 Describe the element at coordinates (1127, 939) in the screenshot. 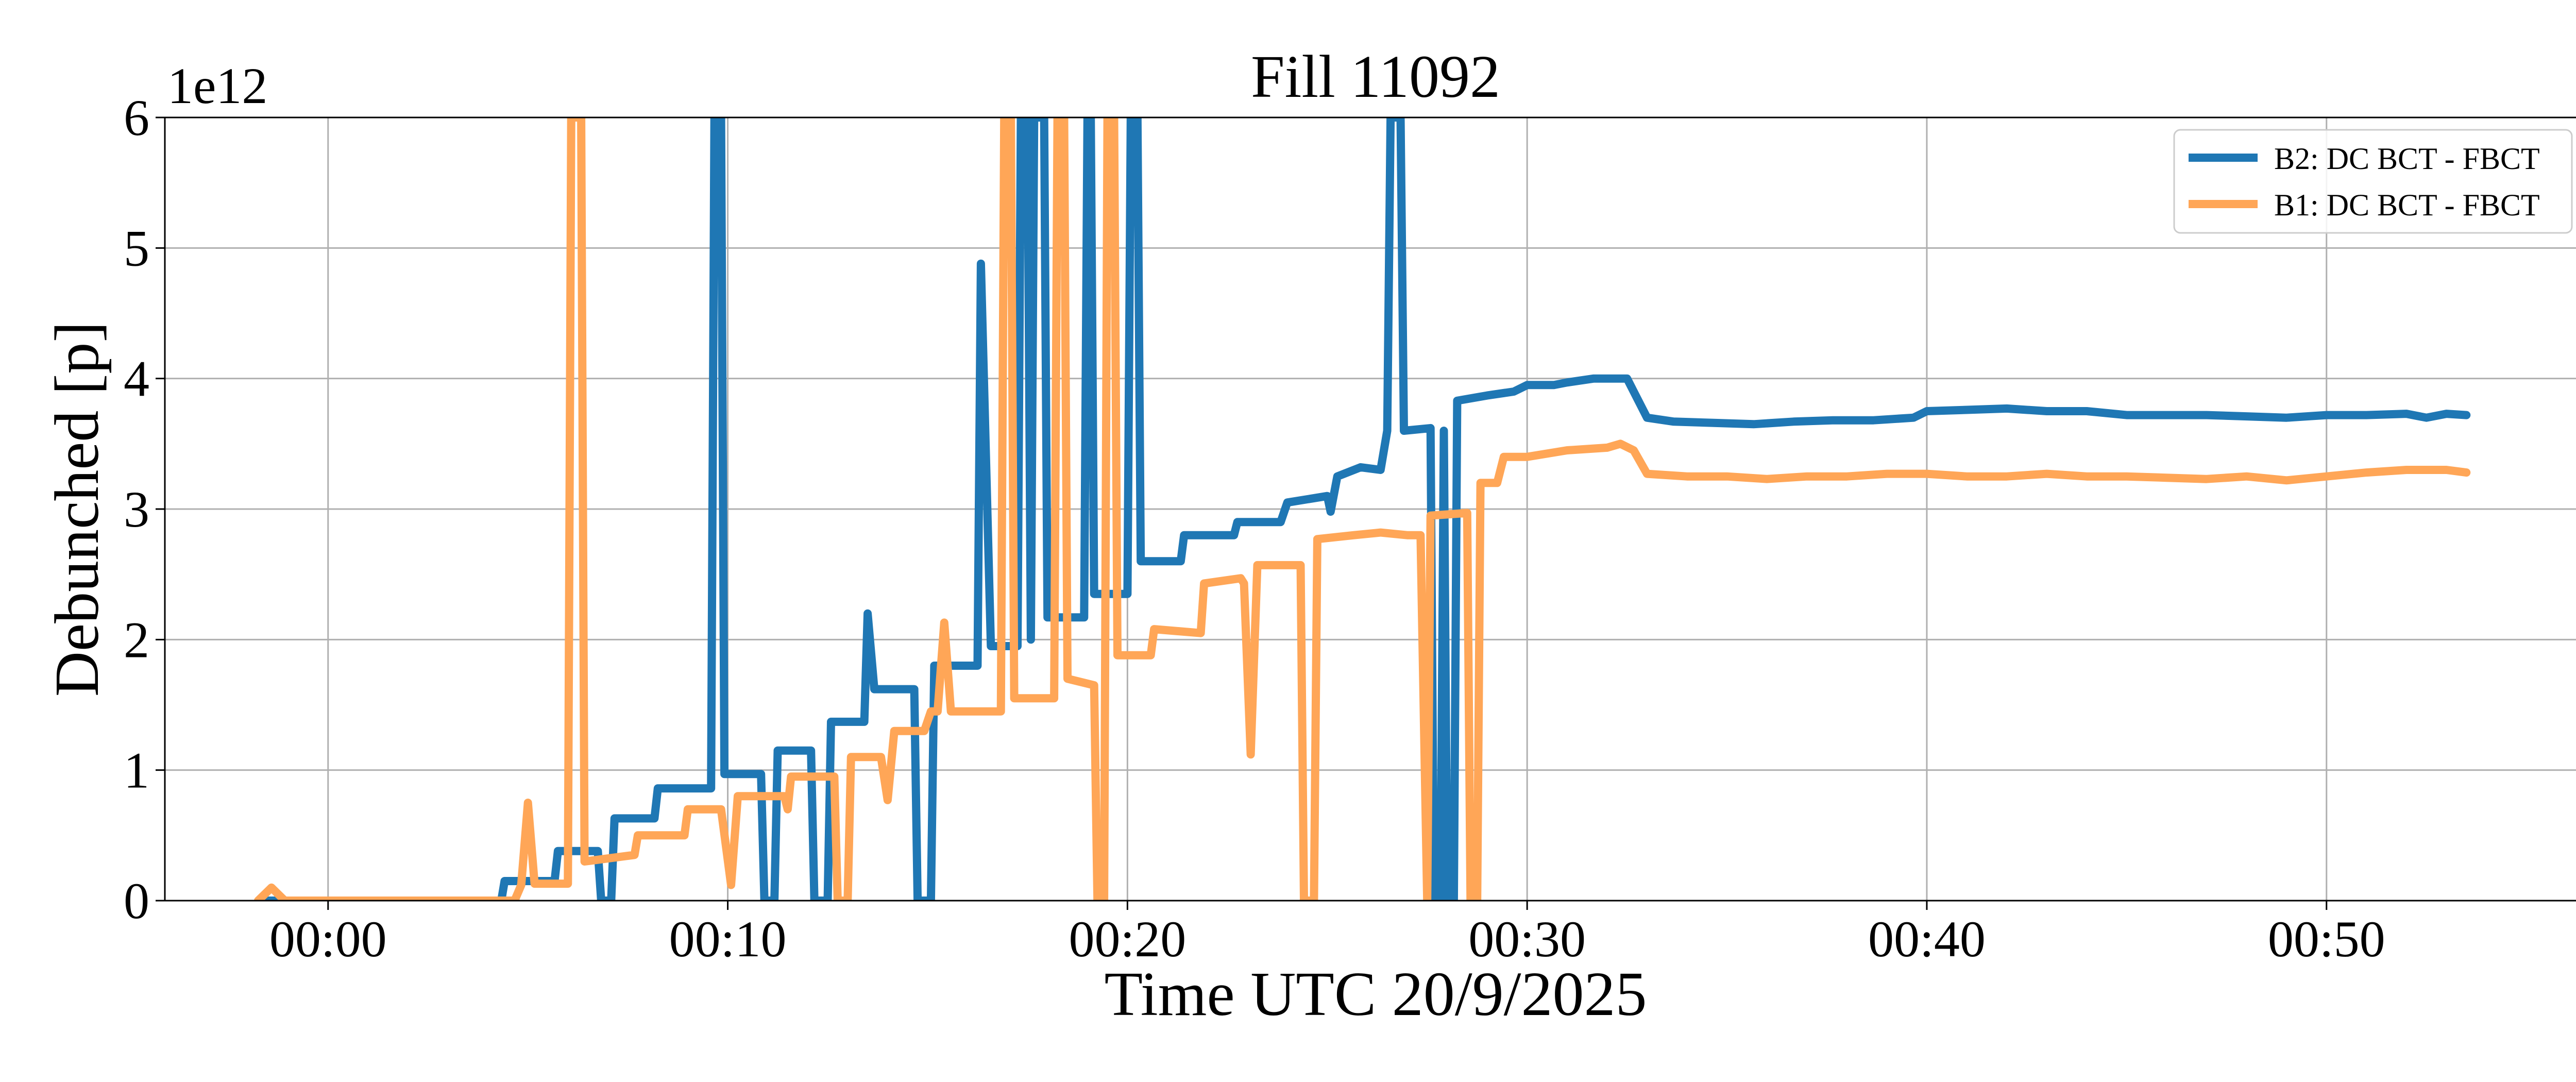

I see `x-tick-label: 00:20` at that location.